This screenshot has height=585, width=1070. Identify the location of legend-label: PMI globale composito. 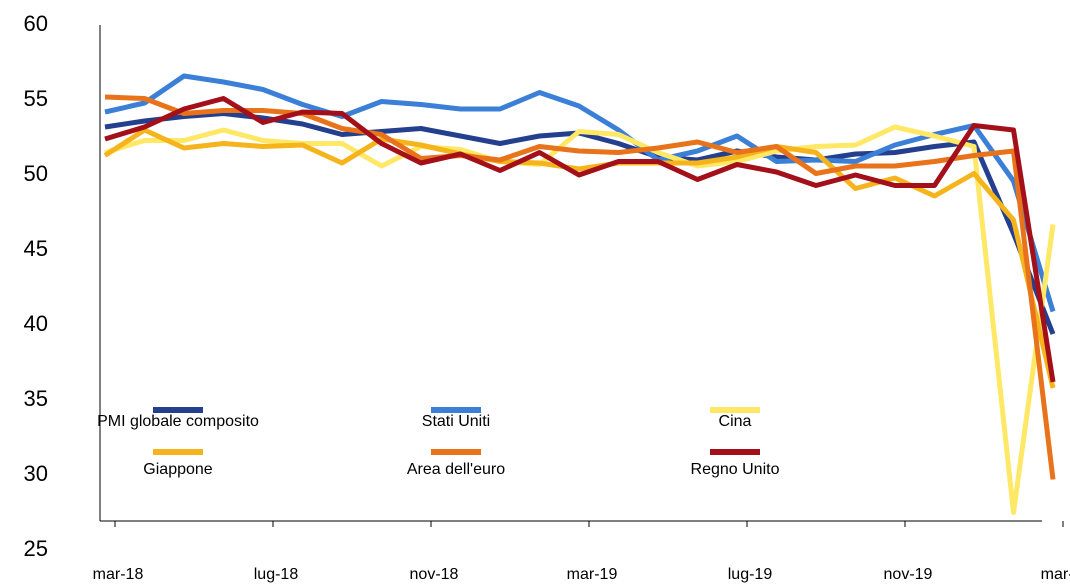
(178, 421).